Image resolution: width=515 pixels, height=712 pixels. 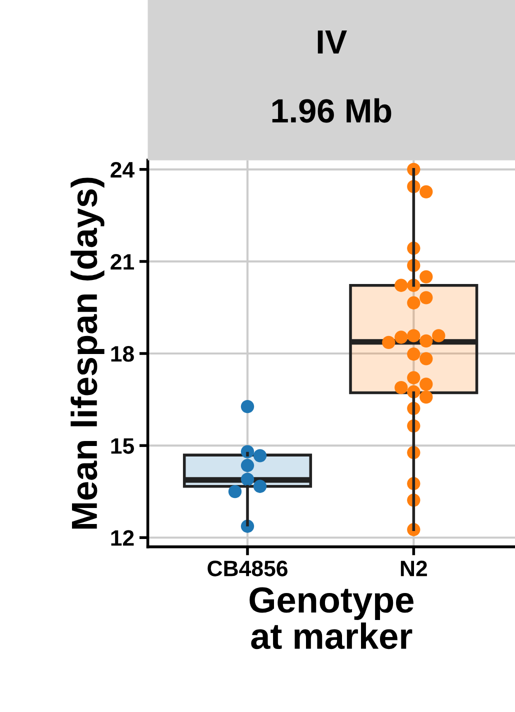 What do you see at coordinates (87, 353) in the screenshot?
I see `y-axis-title: Mean lifespan (days)` at bounding box center [87, 353].